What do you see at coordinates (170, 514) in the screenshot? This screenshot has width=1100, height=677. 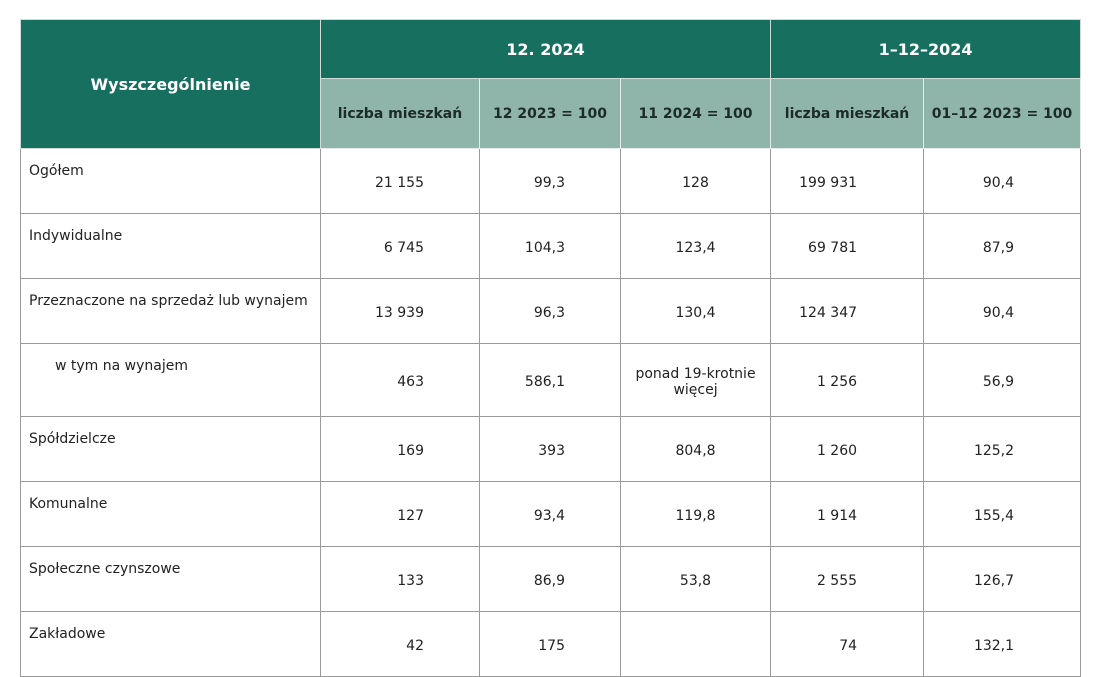 I see `row-label: Komunalne` at bounding box center [170, 514].